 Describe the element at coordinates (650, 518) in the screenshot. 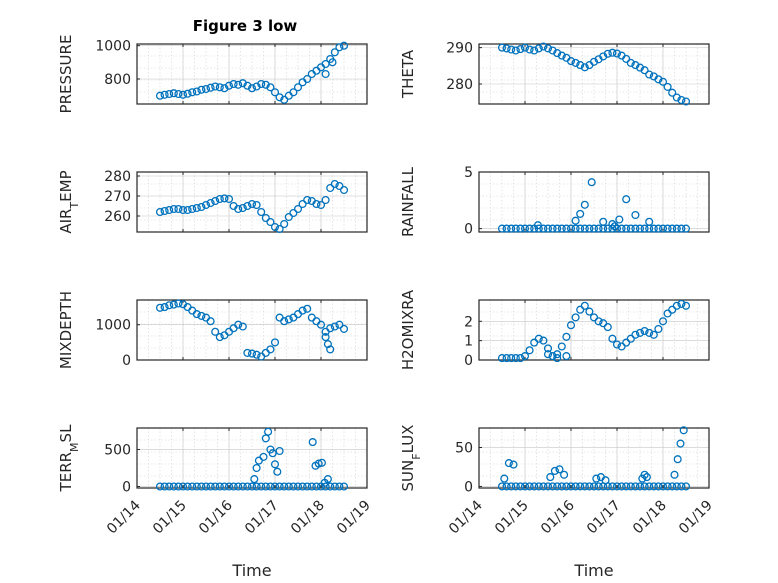

I see `x-tick-label: 01/18` at that location.